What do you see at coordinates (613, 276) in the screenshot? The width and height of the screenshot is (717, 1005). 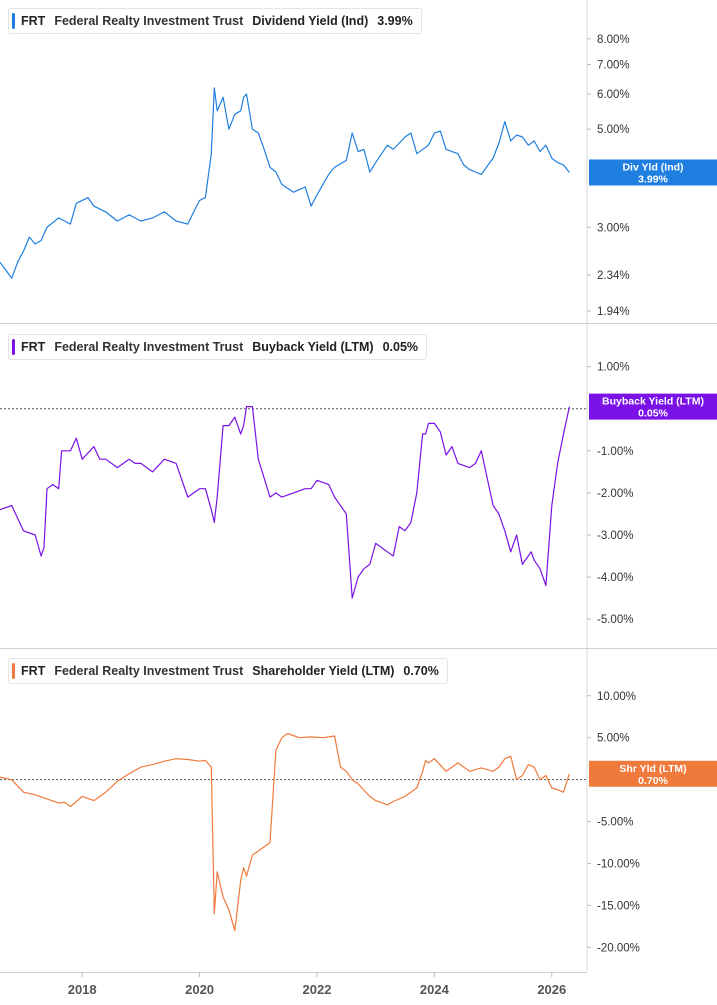 I see `y-tick-label: 2.34%` at bounding box center [613, 276].